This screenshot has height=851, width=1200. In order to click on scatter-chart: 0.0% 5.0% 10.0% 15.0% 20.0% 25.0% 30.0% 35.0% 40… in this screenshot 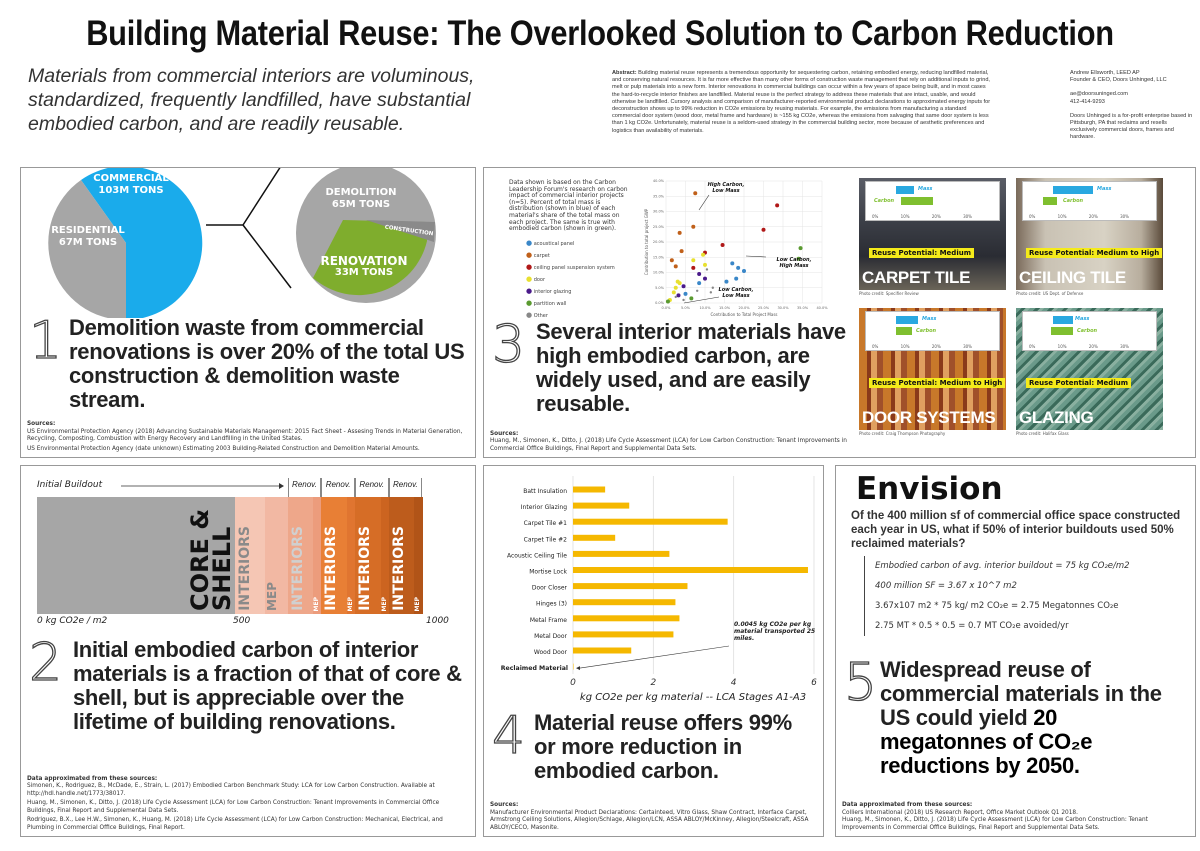, I will do `click(736, 248)`.